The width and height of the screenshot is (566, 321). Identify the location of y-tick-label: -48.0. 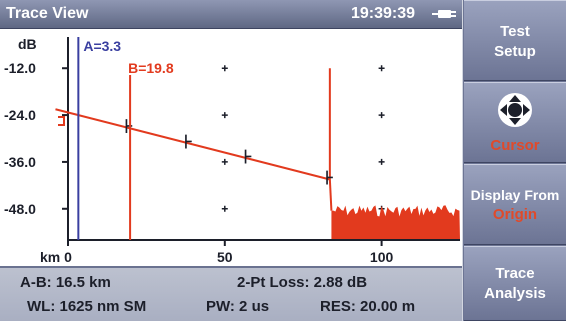
(20, 209).